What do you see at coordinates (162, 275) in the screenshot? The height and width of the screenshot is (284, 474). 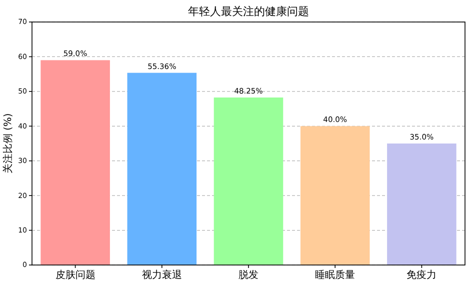 I see `x-tick-label: 视力衰退` at bounding box center [162, 275].